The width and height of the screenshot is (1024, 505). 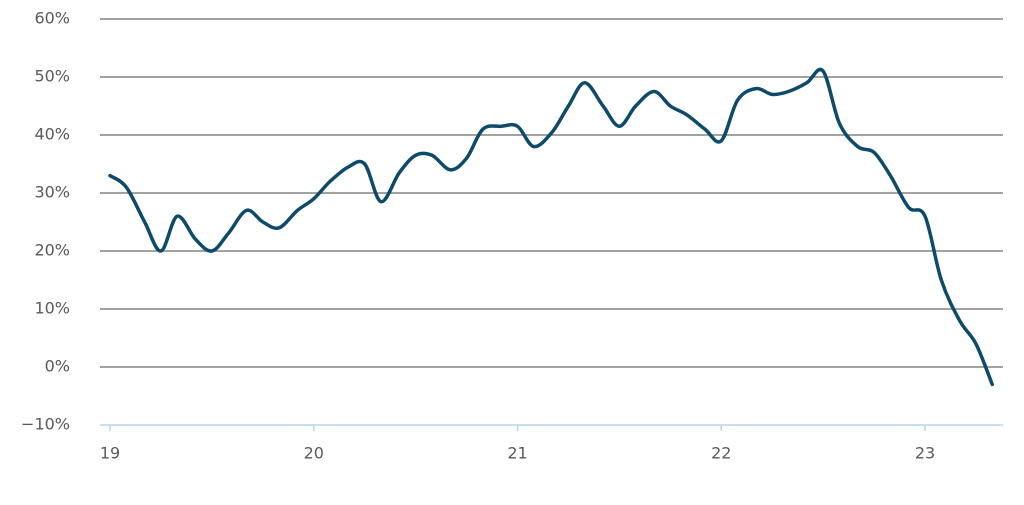 I want to click on y-tick-label: 0%, so click(x=57, y=366).